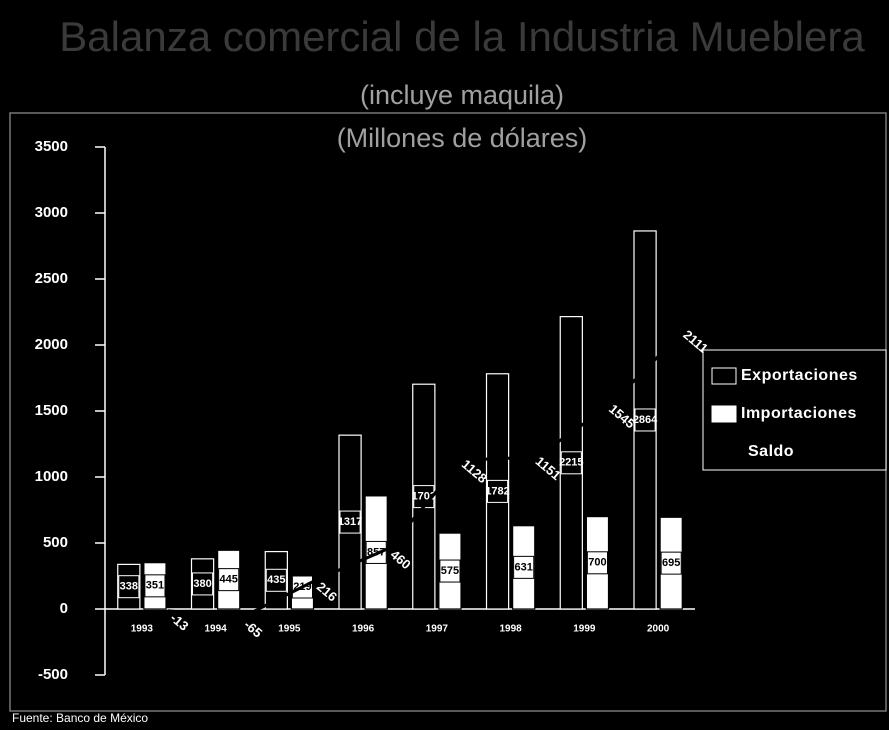 The height and width of the screenshot is (730, 889). I want to click on x-tick-label: 1997, so click(437, 629).